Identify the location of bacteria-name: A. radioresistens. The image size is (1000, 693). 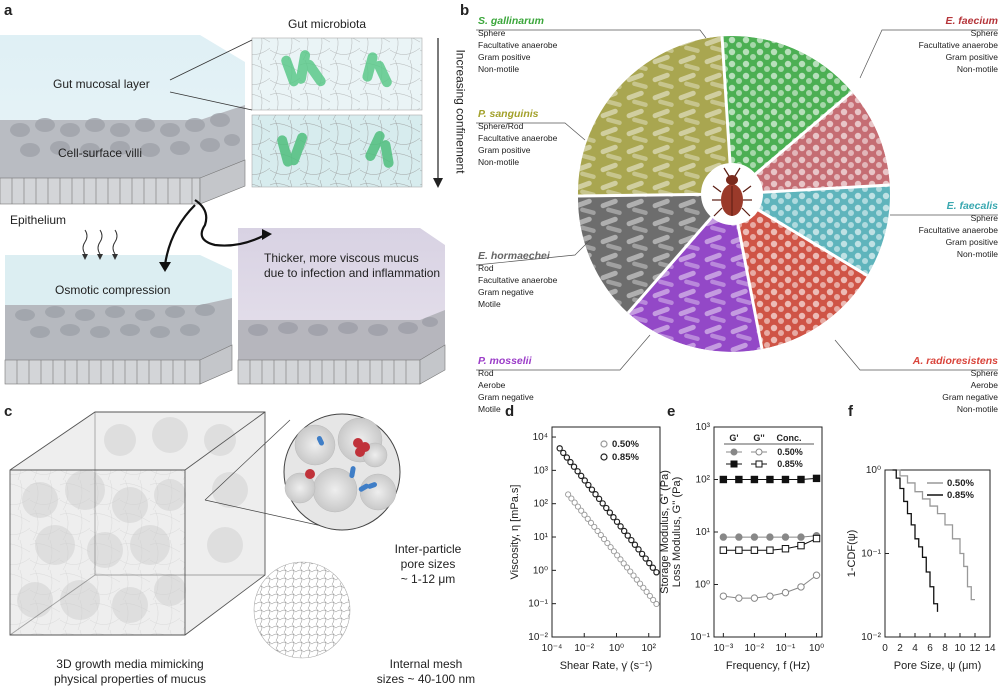
(955, 361).